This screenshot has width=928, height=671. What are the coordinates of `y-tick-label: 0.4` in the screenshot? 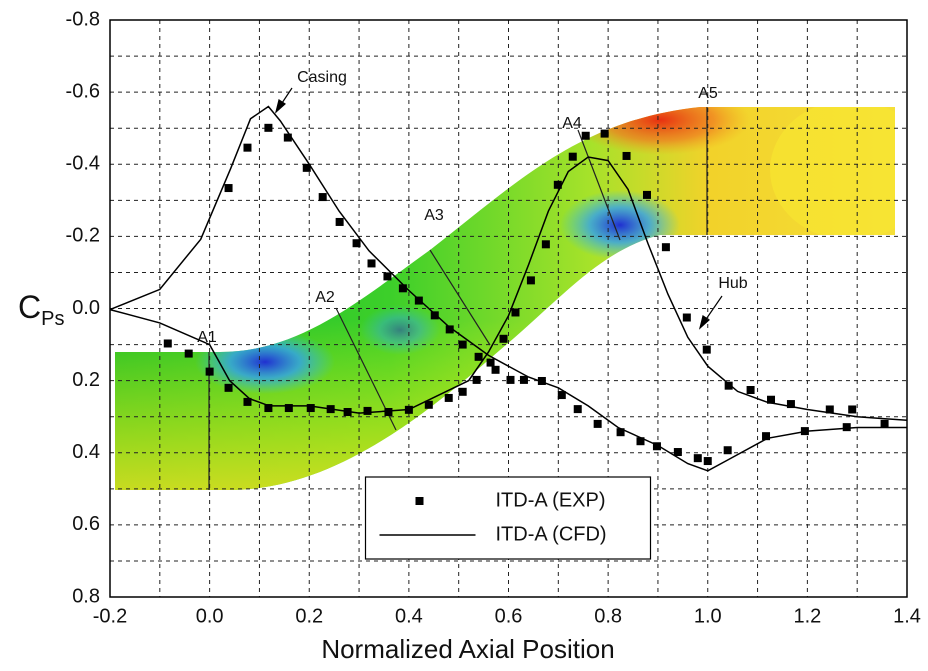 It's located at (86, 452).